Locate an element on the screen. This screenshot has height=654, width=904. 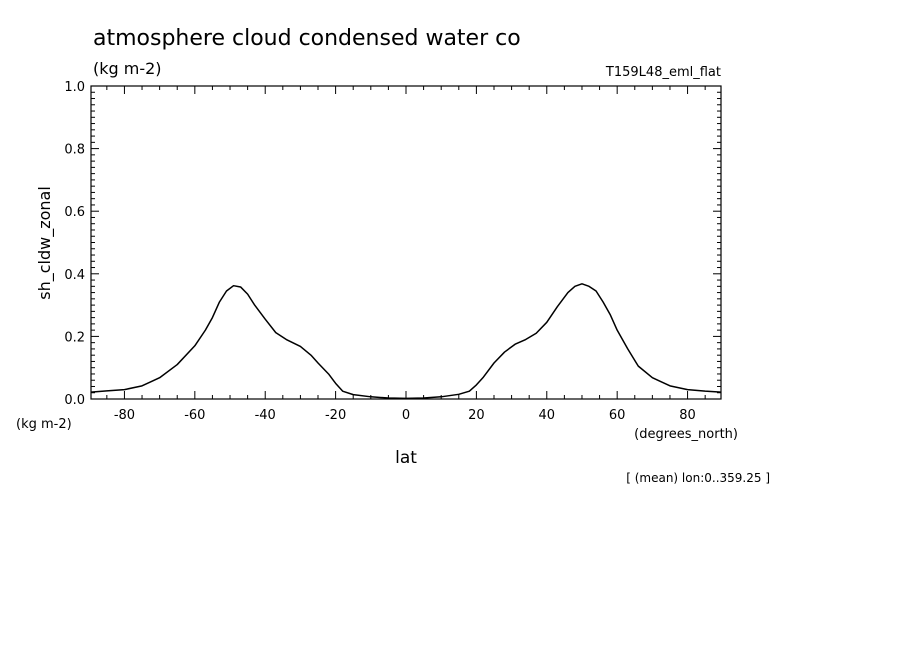
x-tick-label: 20 is located at coordinates (476, 415).